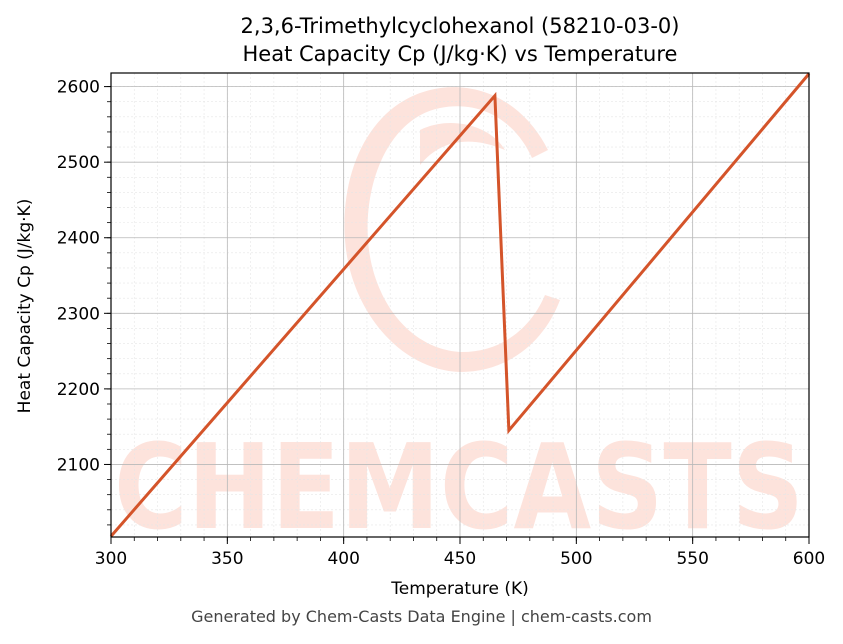 The height and width of the screenshot is (644, 843). I want to click on x-tick-label: 300, so click(111, 559).